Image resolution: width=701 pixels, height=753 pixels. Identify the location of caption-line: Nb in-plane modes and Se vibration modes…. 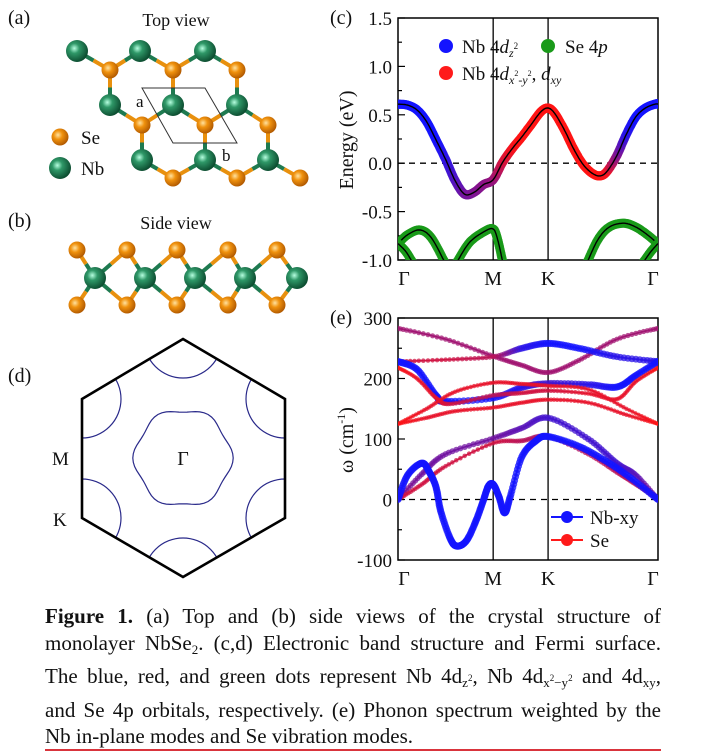
(353, 736).